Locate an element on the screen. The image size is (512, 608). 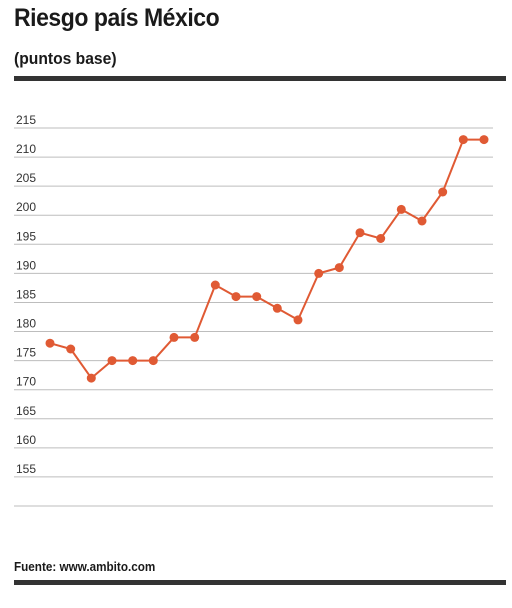
y-tick-label: 165 is located at coordinates (26, 411).